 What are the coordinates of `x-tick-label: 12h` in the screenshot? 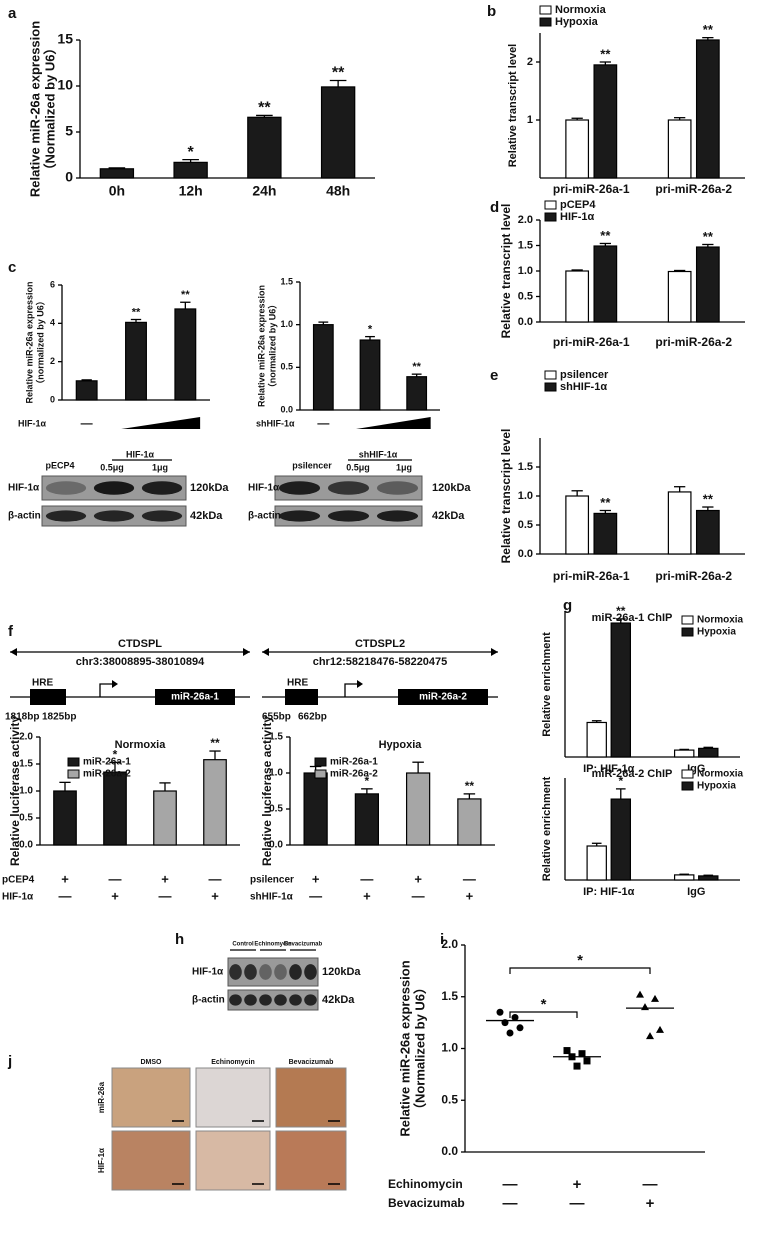 It's located at (191, 191).